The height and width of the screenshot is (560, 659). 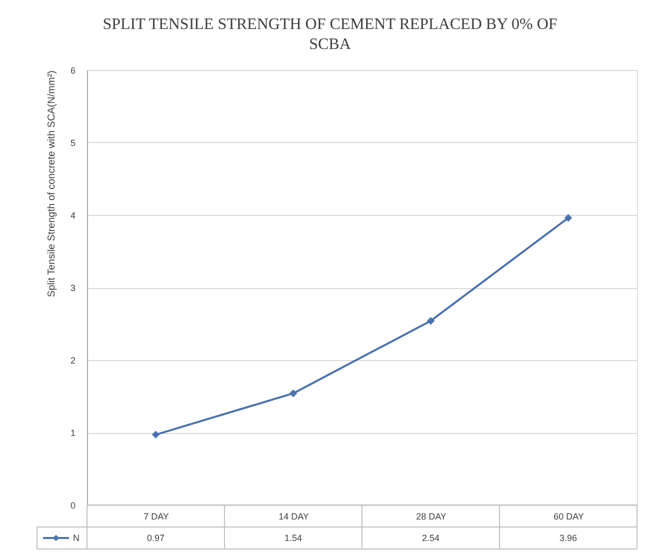 What do you see at coordinates (156, 517) in the screenshot?
I see `x-tick-label: 7 DAY` at bounding box center [156, 517].